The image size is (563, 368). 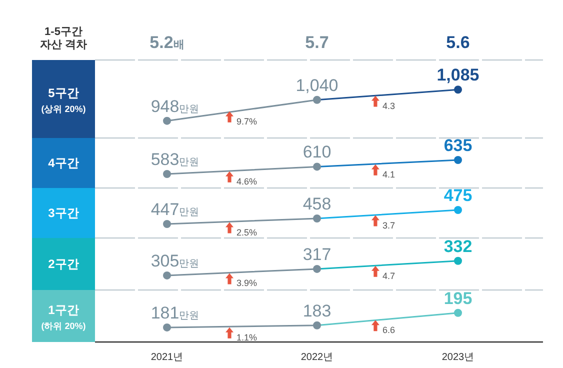 What do you see at coordinates (458, 145) in the screenshot?
I see `data-label: 635` at bounding box center [458, 145].